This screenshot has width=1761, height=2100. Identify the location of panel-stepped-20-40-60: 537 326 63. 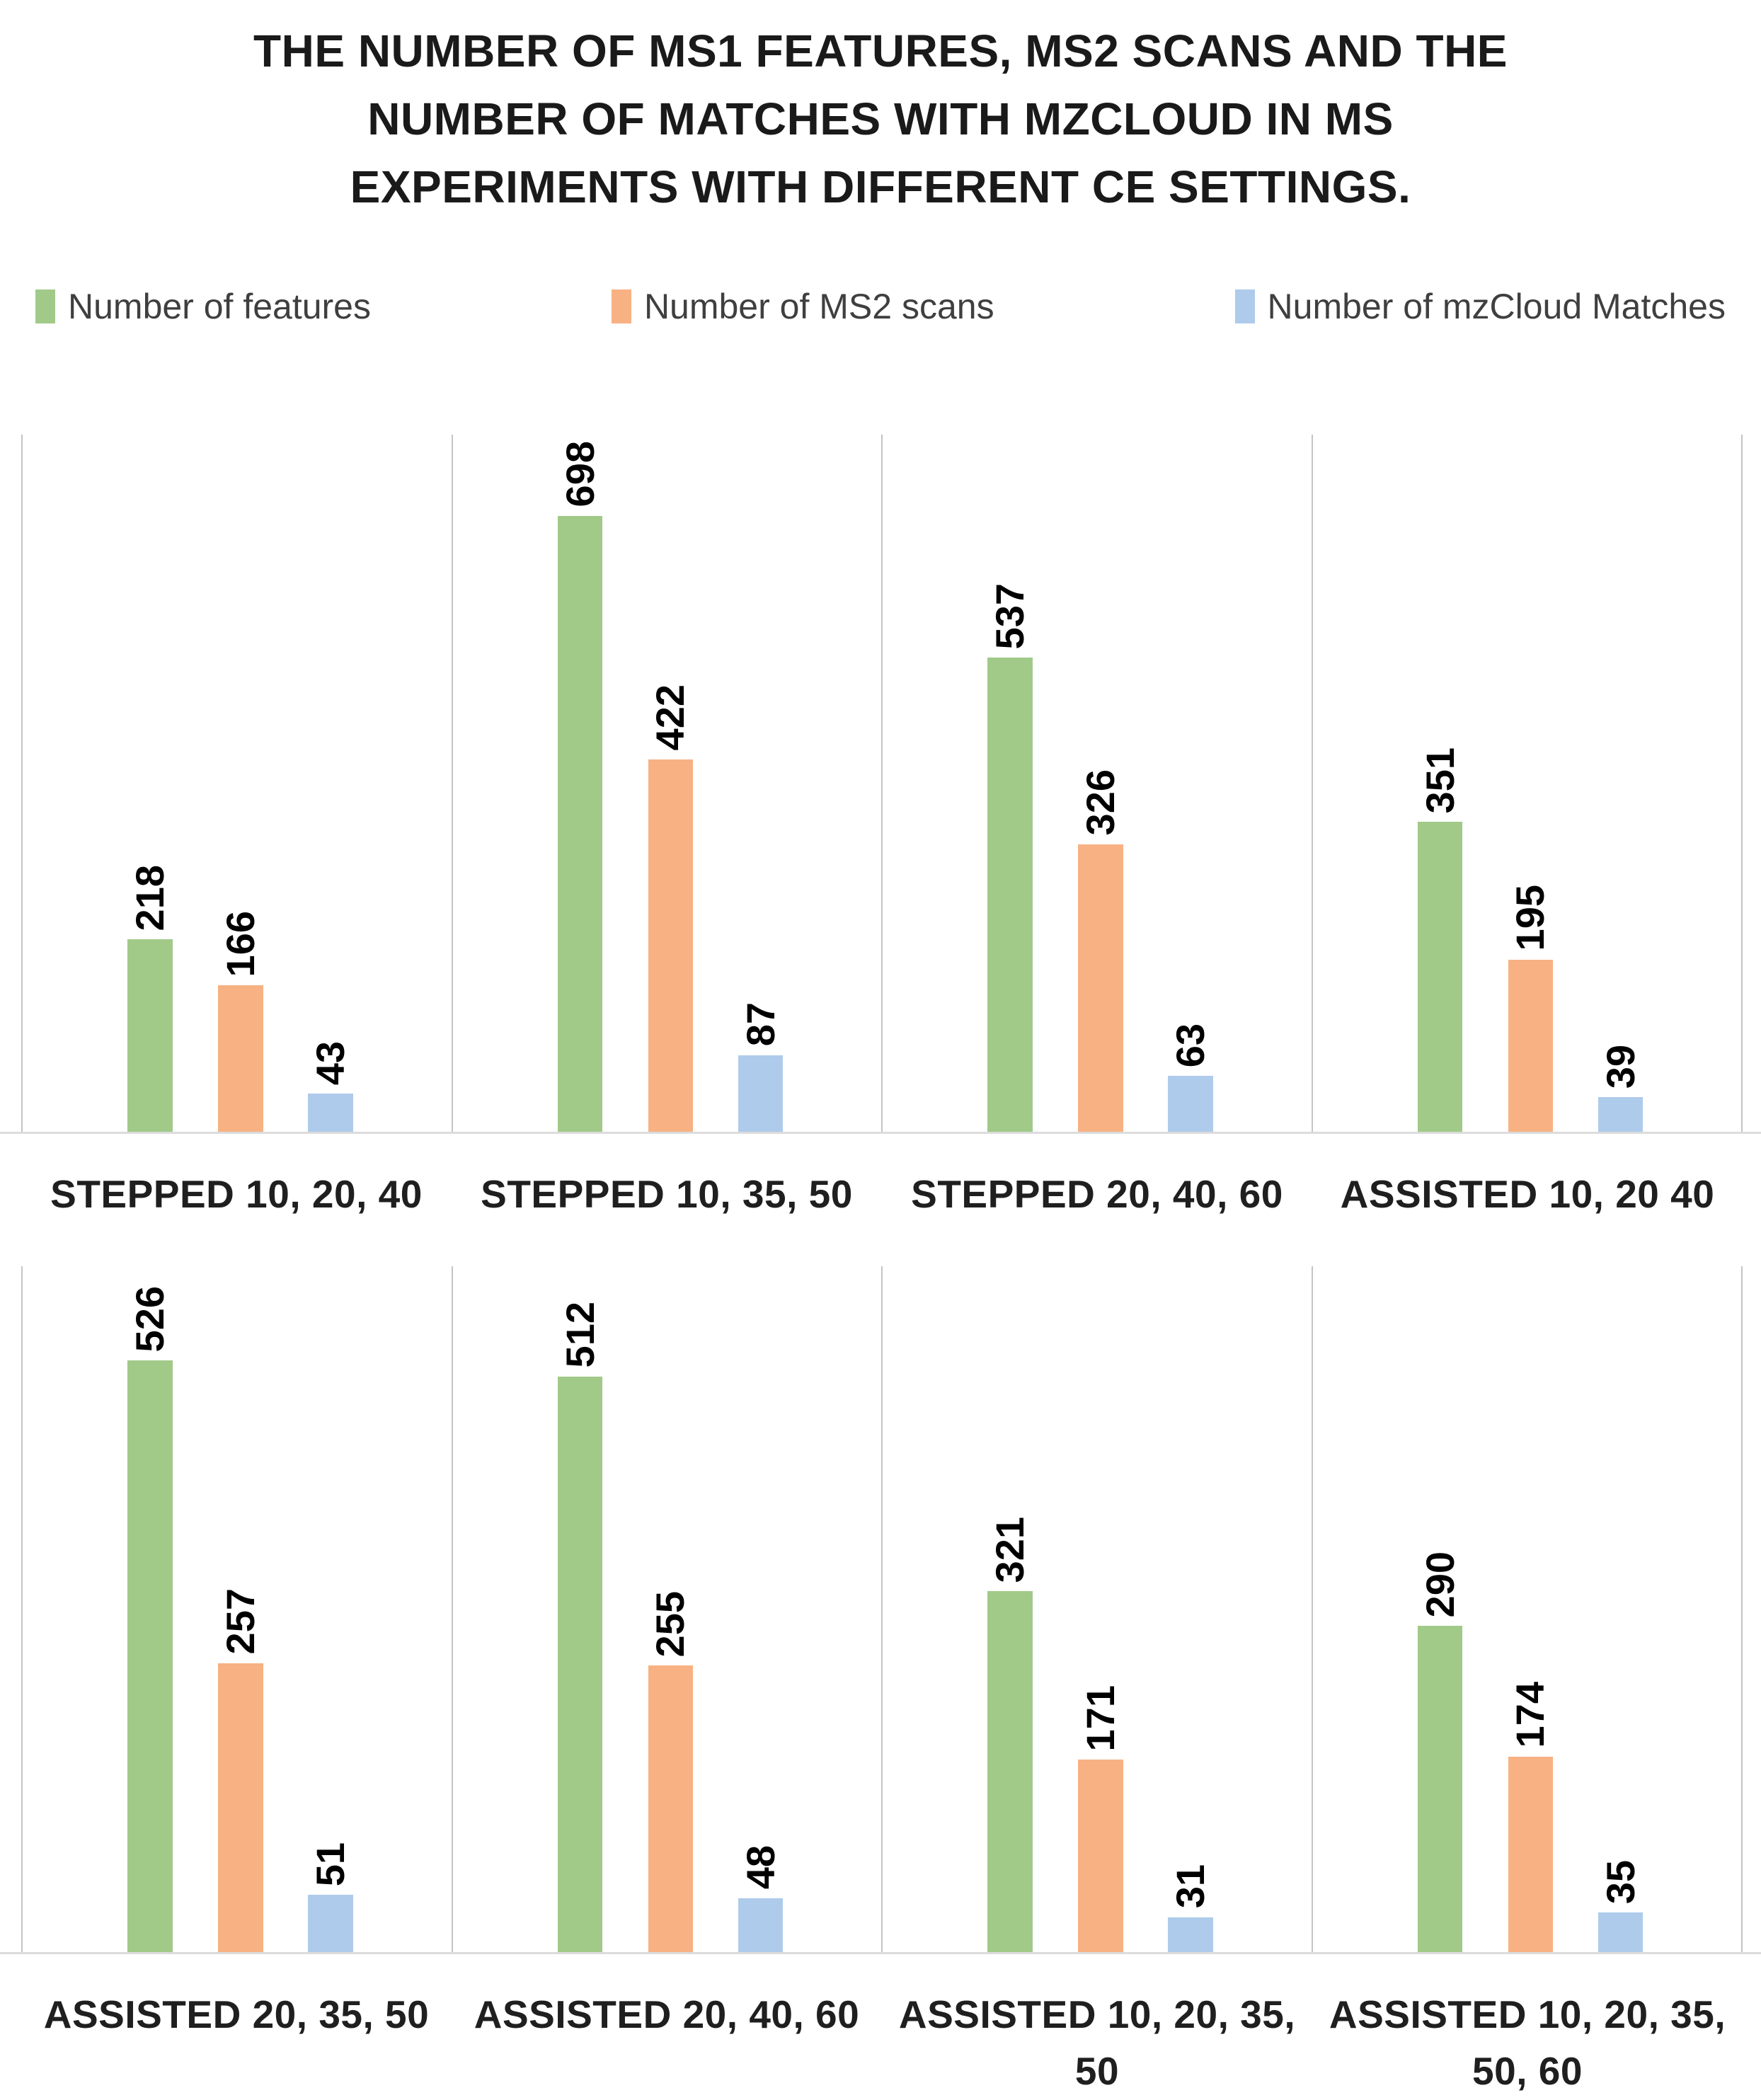
(1096, 783).